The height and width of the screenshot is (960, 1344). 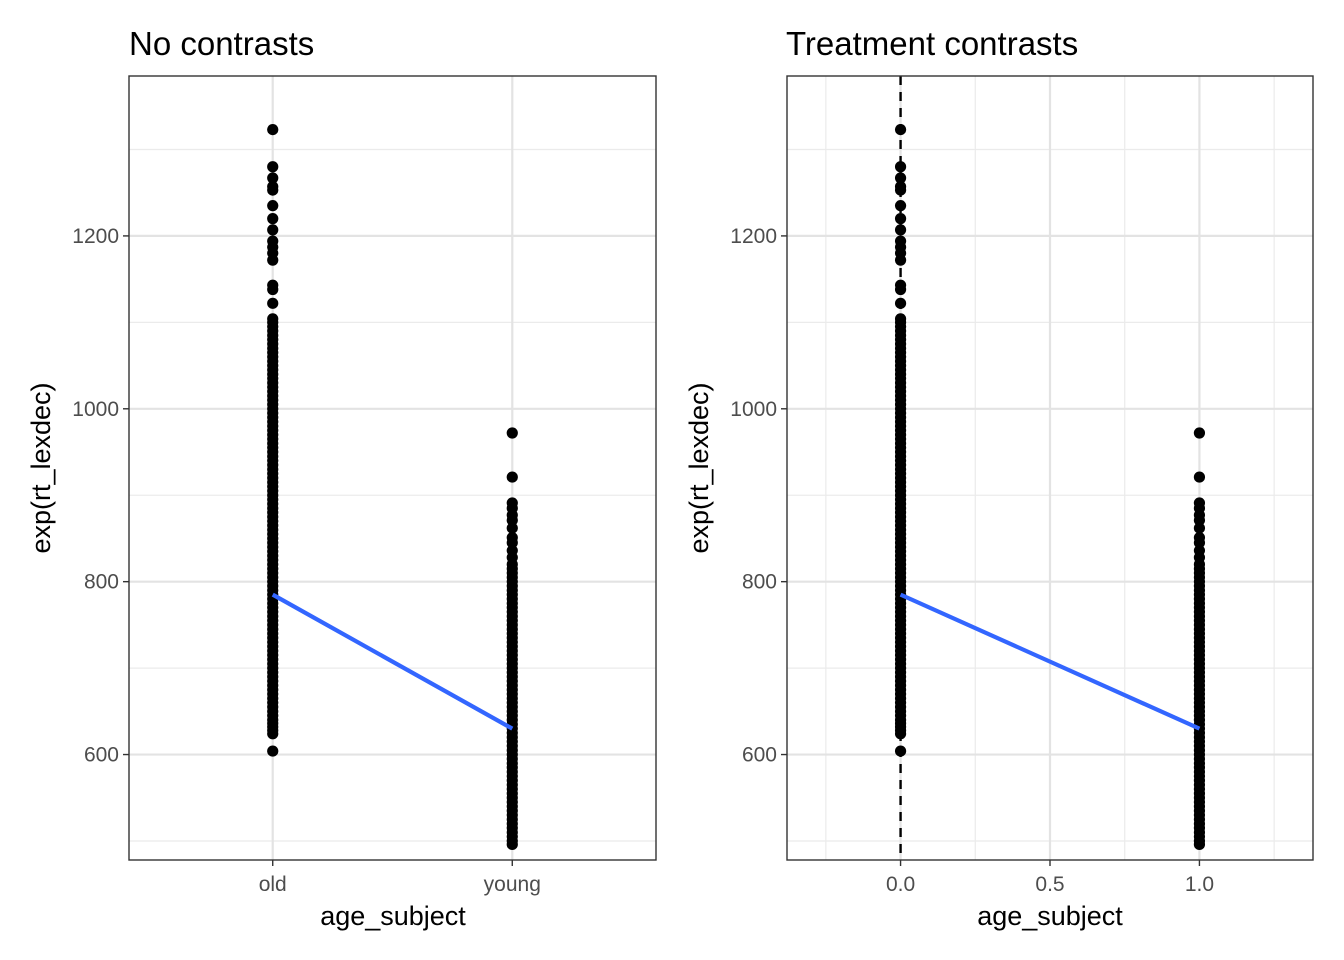 What do you see at coordinates (512, 884) in the screenshot?
I see `x-tick-label: young` at bounding box center [512, 884].